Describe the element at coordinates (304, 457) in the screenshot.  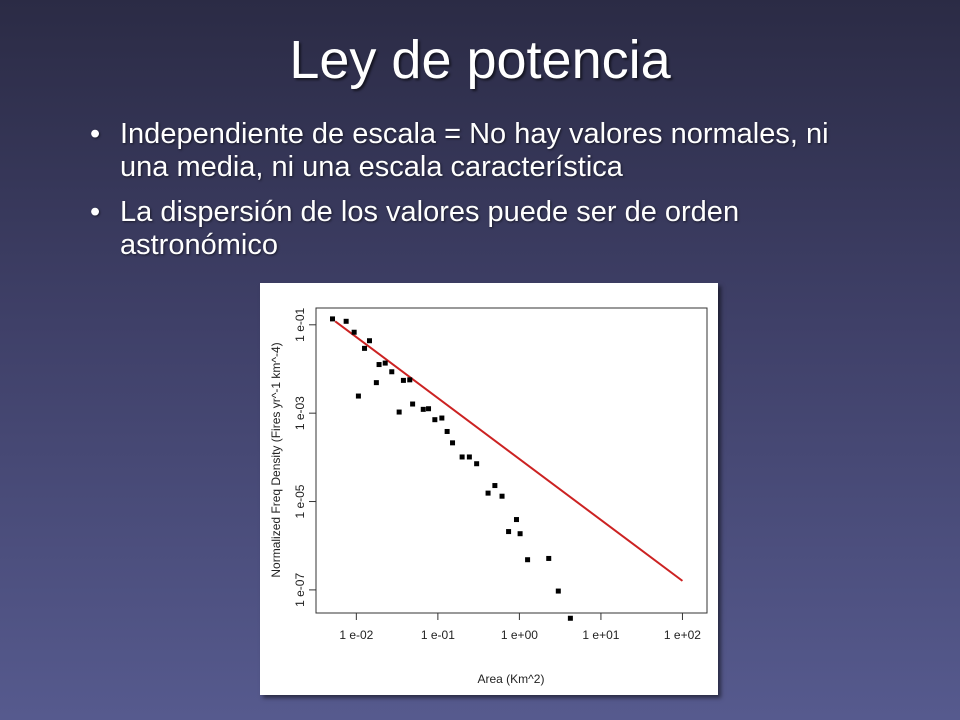
I see `y-axis: 1 e-07 1 e-05 1 e-03 1 e-01` at that location.